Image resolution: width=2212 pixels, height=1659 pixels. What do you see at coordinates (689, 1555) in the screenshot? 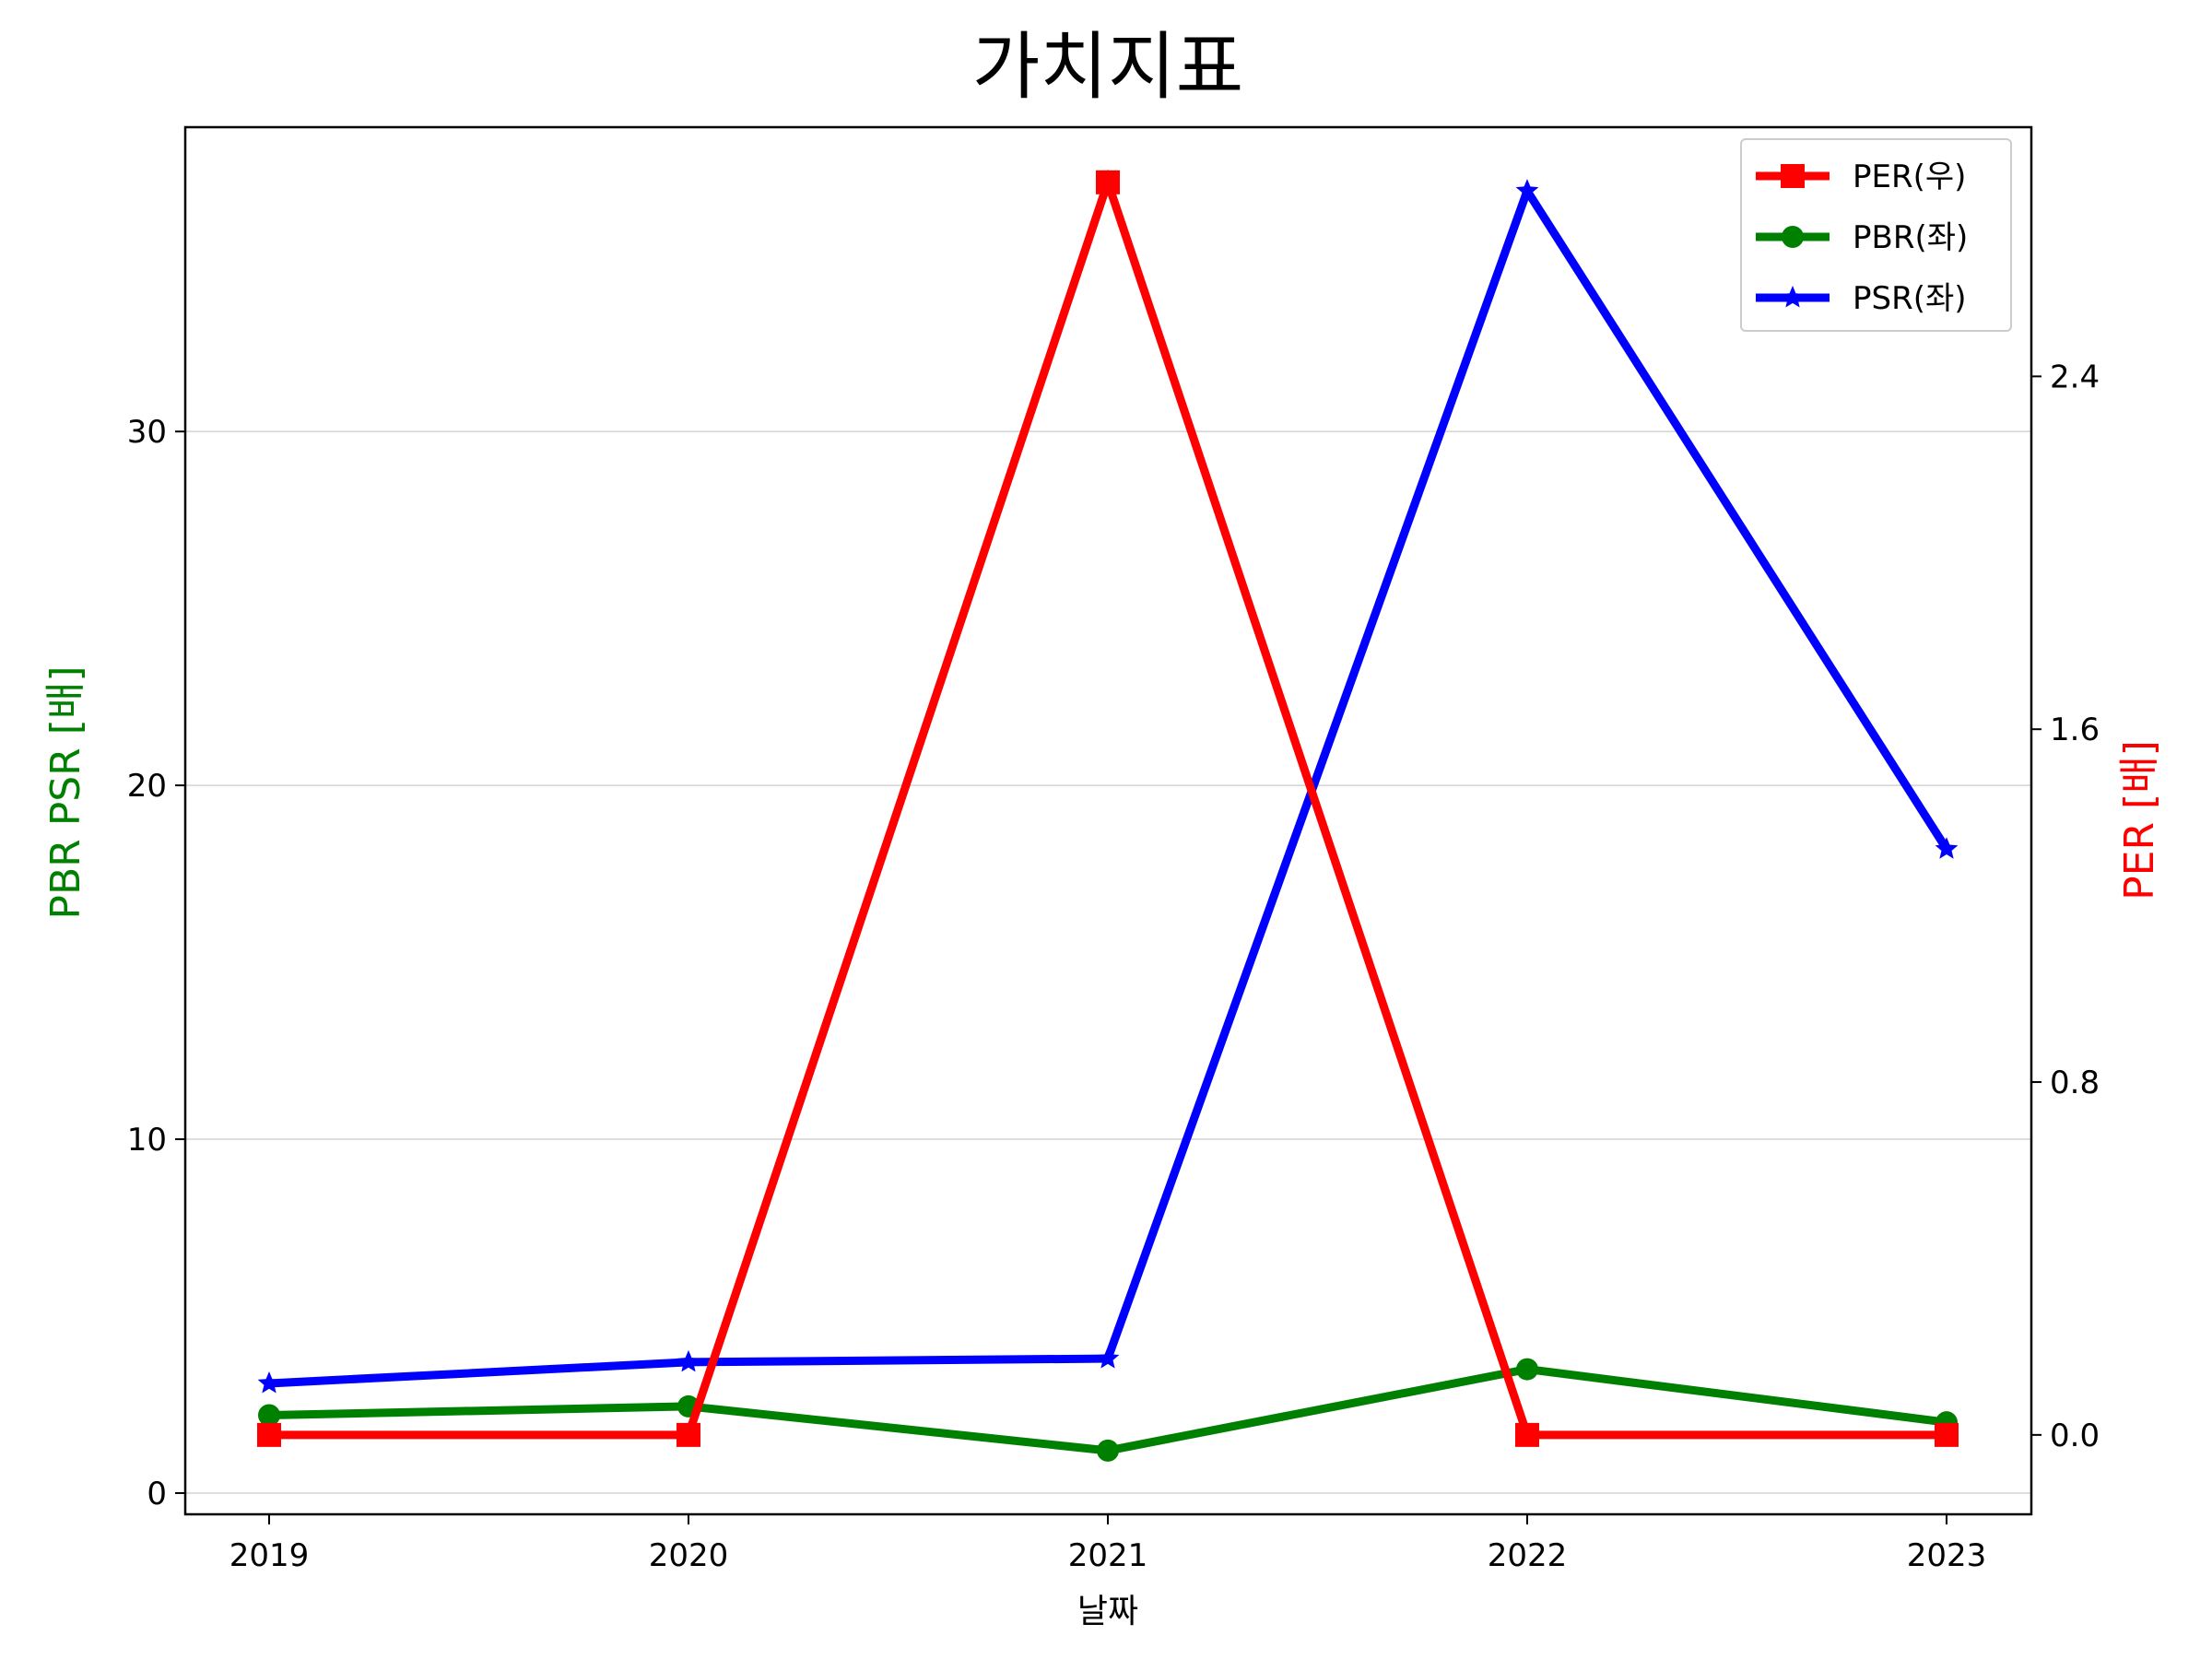
I see `x-tick-label: 2020` at bounding box center [689, 1555].